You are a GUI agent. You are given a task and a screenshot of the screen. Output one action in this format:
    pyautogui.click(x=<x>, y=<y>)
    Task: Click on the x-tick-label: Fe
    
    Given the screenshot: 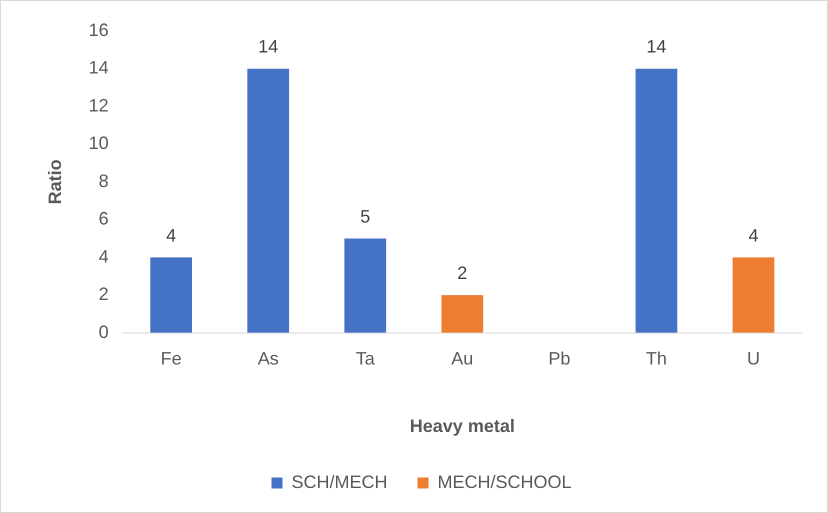 What is the action you would take?
    pyautogui.click(x=171, y=358)
    